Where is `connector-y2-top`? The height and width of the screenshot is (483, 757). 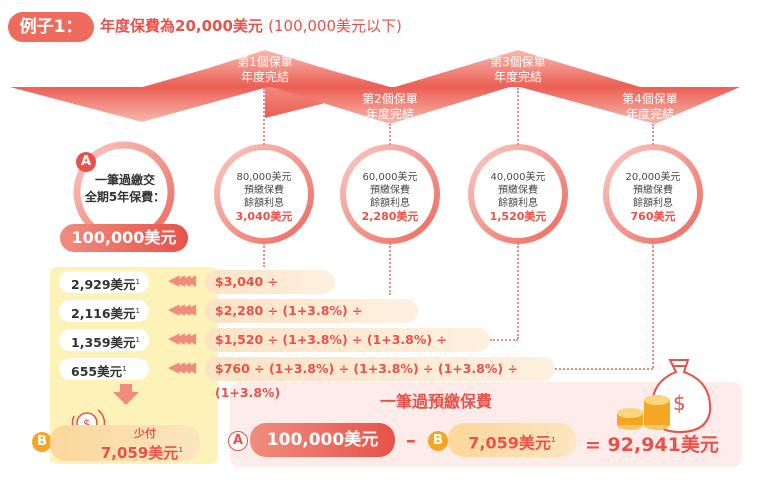 connector-y2-top is located at coordinates (390, 134).